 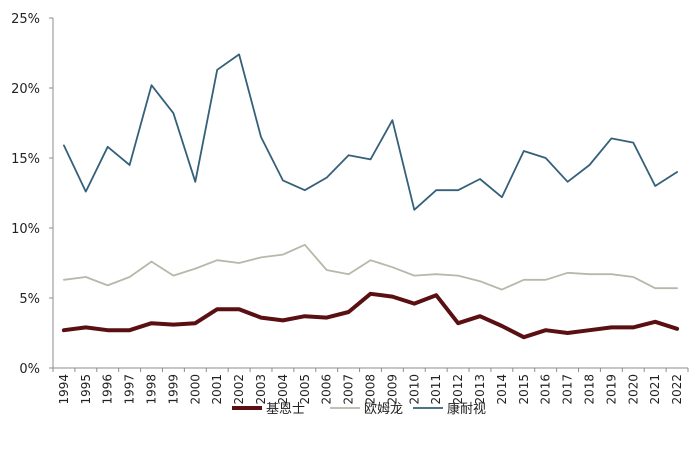 What do you see at coordinates (480, 389) in the screenshot?
I see `x-tick-label: 2013` at bounding box center [480, 389].